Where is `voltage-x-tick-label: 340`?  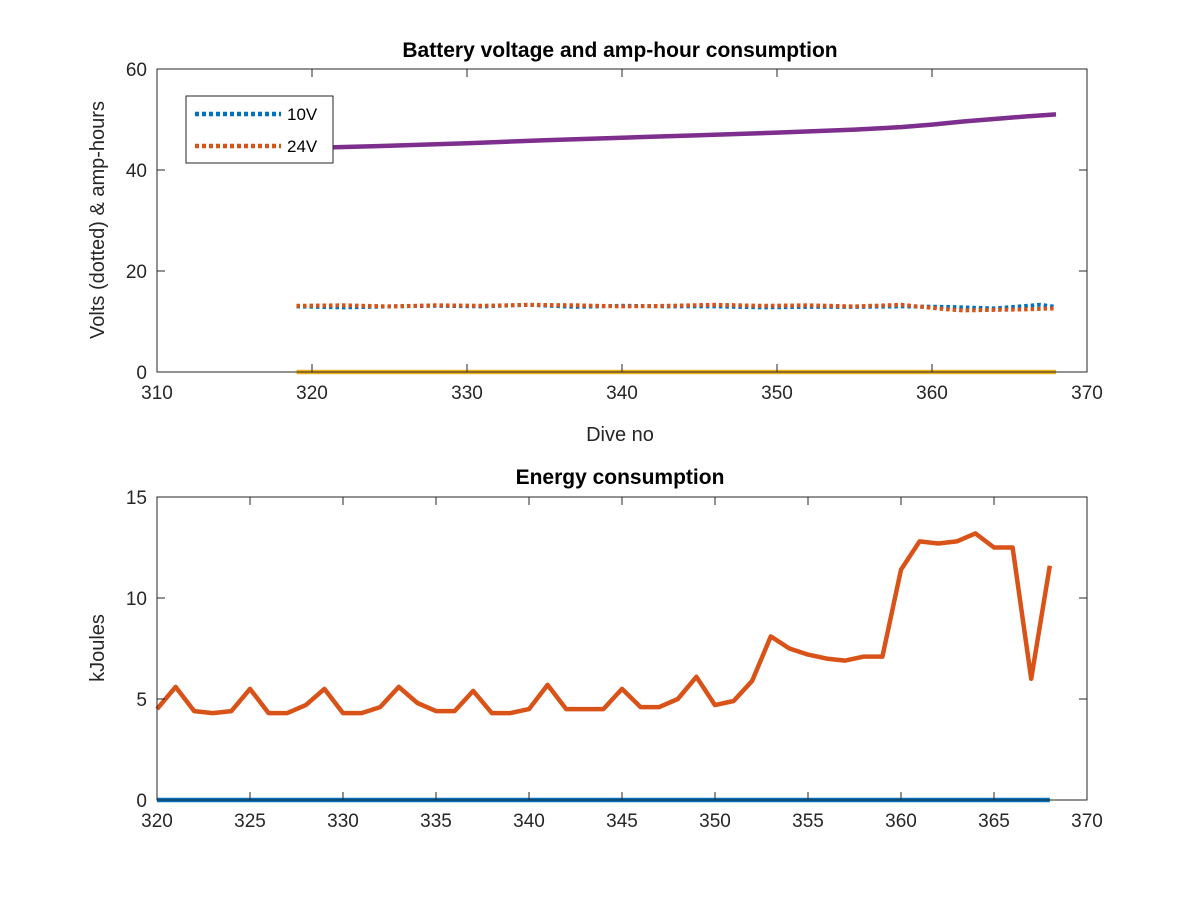 voltage-x-tick-label: 340 is located at coordinates (622, 393).